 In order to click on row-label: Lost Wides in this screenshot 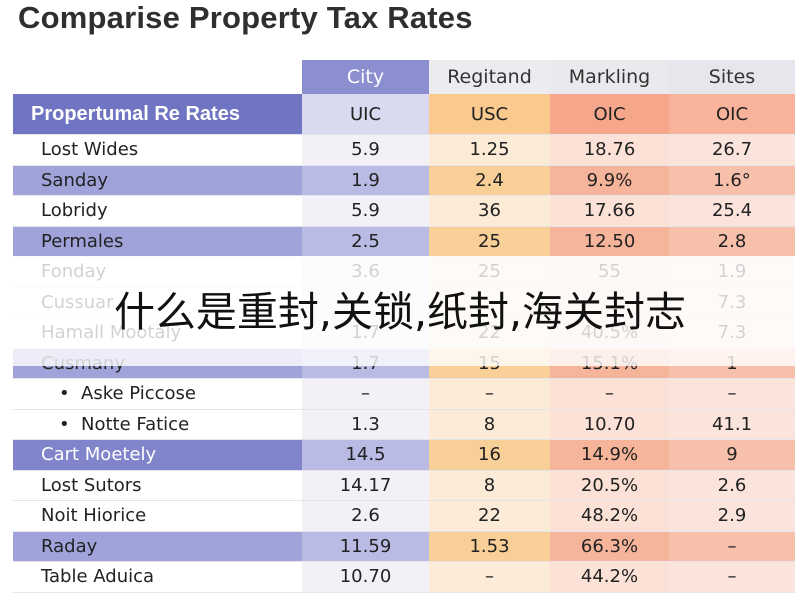, I will do `click(157, 150)`.